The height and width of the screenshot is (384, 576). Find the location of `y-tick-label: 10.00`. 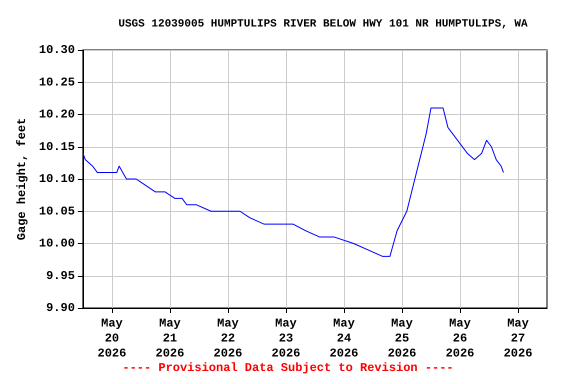

y-tick-label: 10.00 is located at coordinates (56, 243).